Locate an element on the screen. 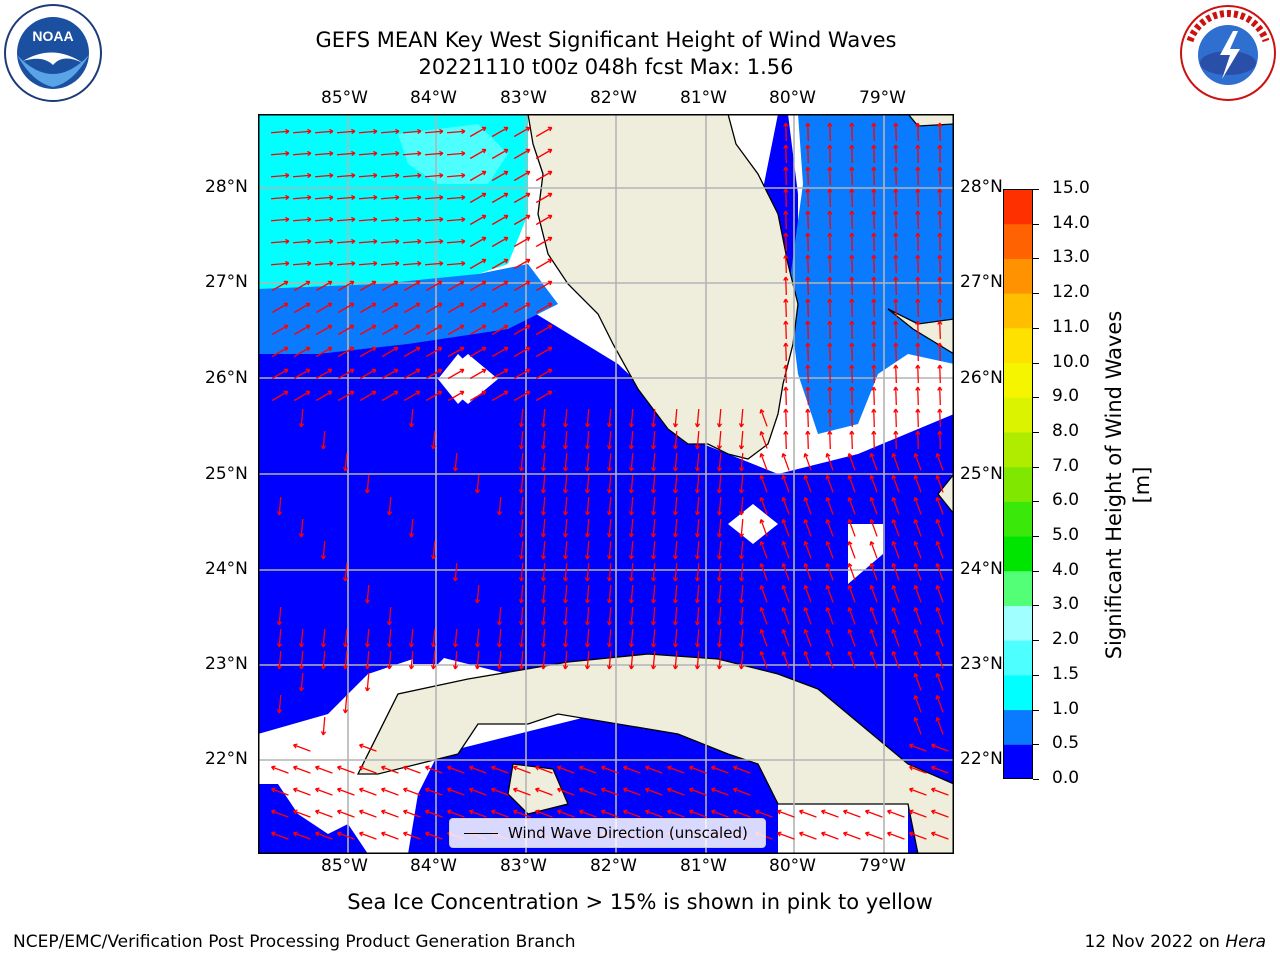 The width and height of the screenshot is (1280, 960). map-legend: Wind Wave Direction (unscaled) is located at coordinates (607, 833).